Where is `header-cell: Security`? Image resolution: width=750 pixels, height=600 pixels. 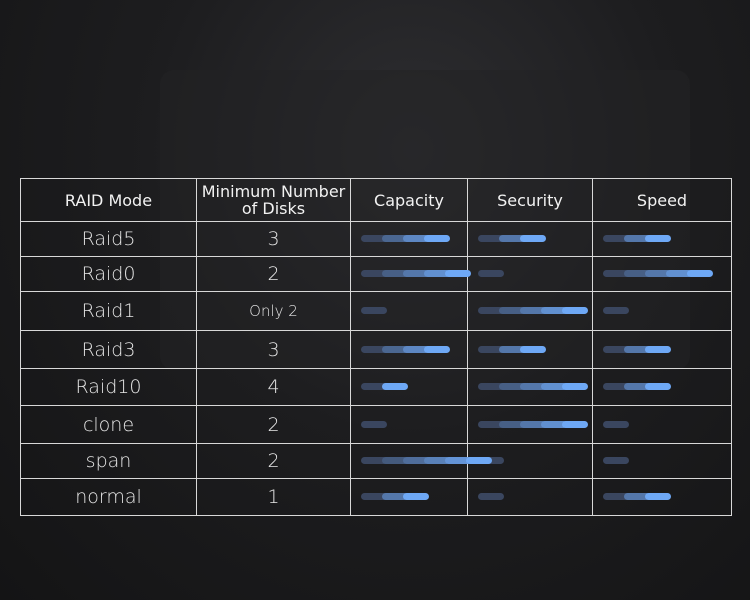 header-cell: Security is located at coordinates (530, 200).